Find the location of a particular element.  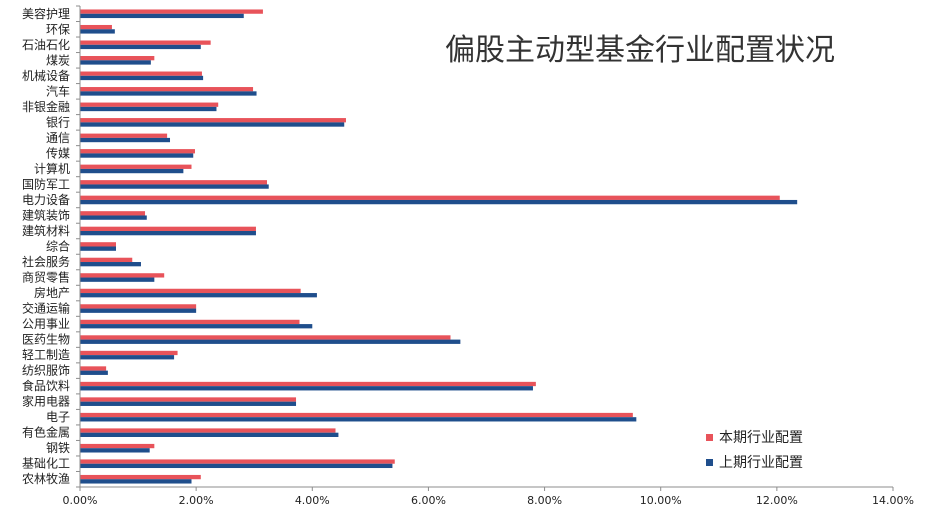

category-label: 医药生物 is located at coordinates (46, 340).